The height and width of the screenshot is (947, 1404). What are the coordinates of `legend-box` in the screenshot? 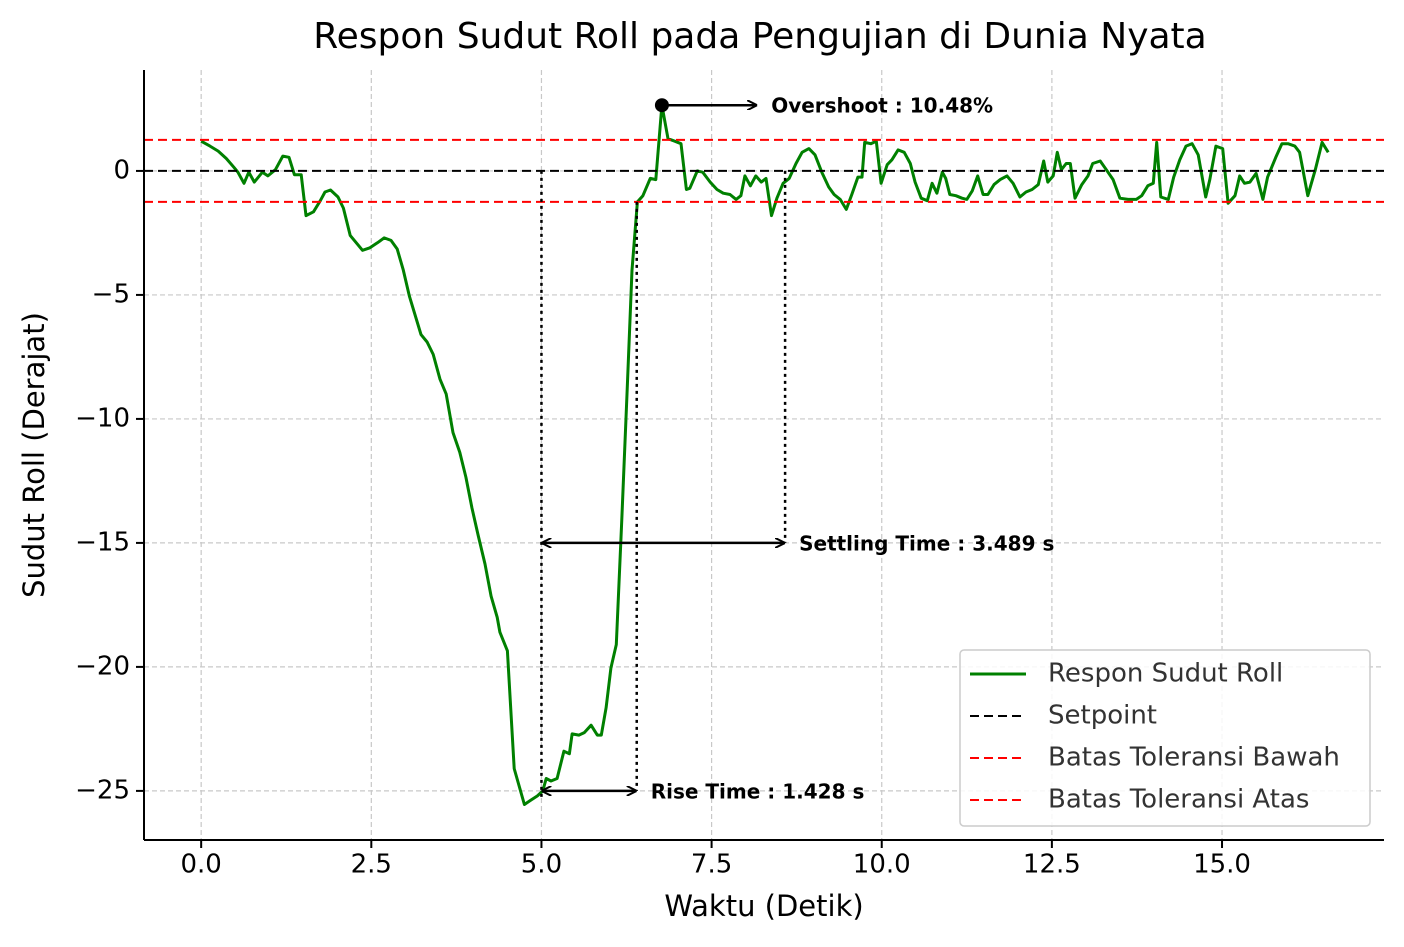 It's located at (1165, 738).